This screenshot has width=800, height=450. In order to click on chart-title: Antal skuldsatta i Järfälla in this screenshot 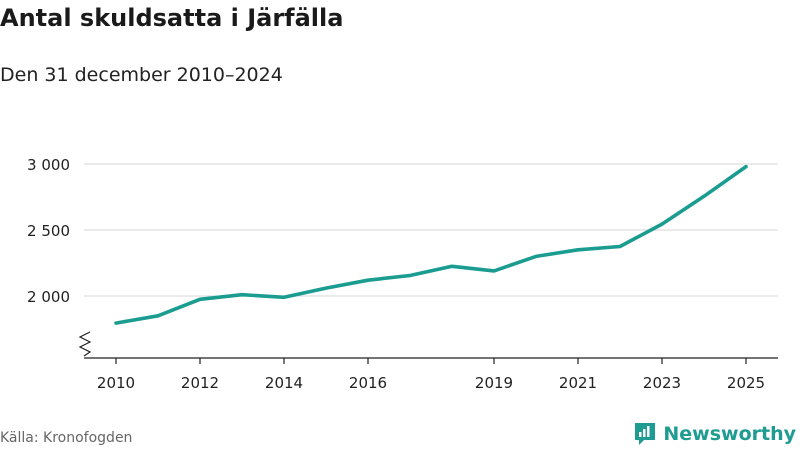, I will do `click(172, 18)`.